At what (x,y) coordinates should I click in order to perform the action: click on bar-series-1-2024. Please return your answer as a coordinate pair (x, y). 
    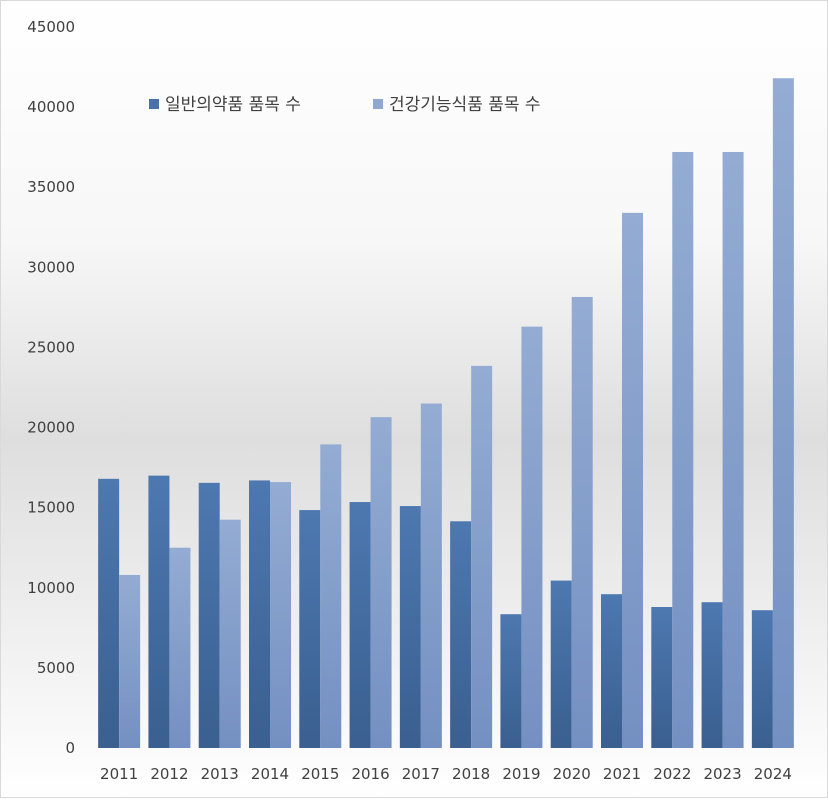
    Looking at the image, I should click on (783, 413).